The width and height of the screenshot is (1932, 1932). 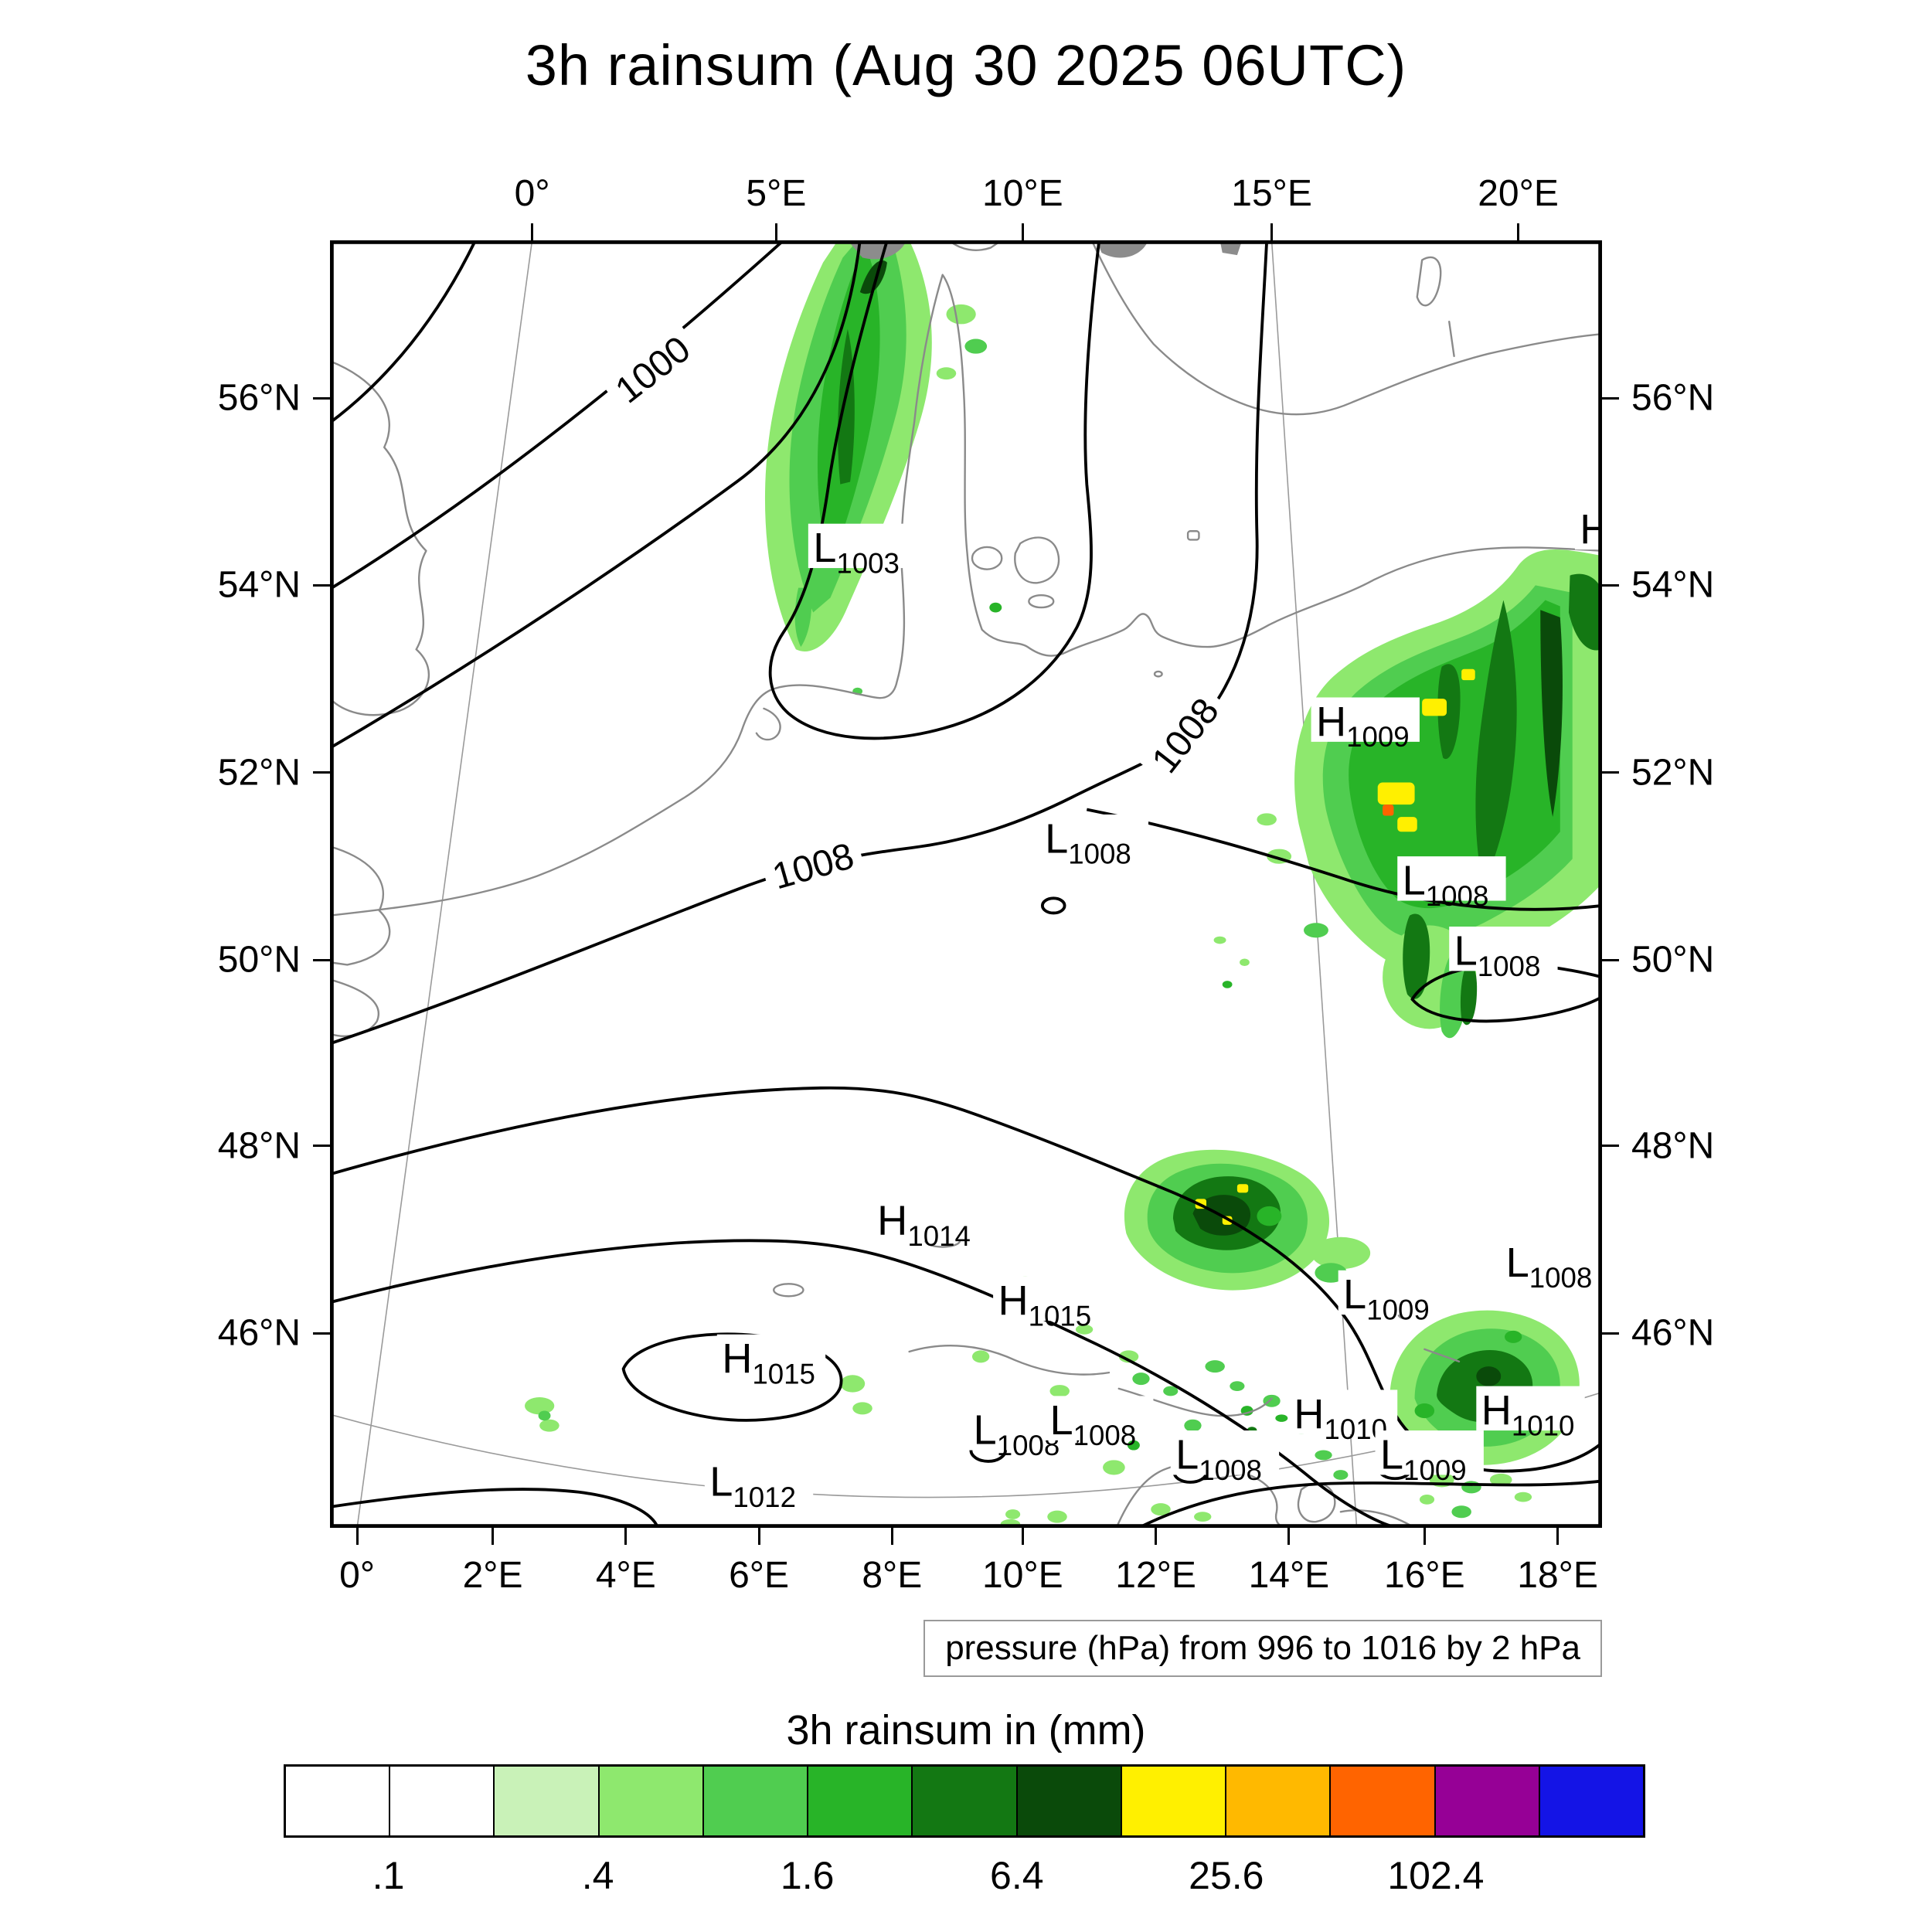 I want to click on axis-tick-label-left: 46°N, so click(x=259, y=1333).